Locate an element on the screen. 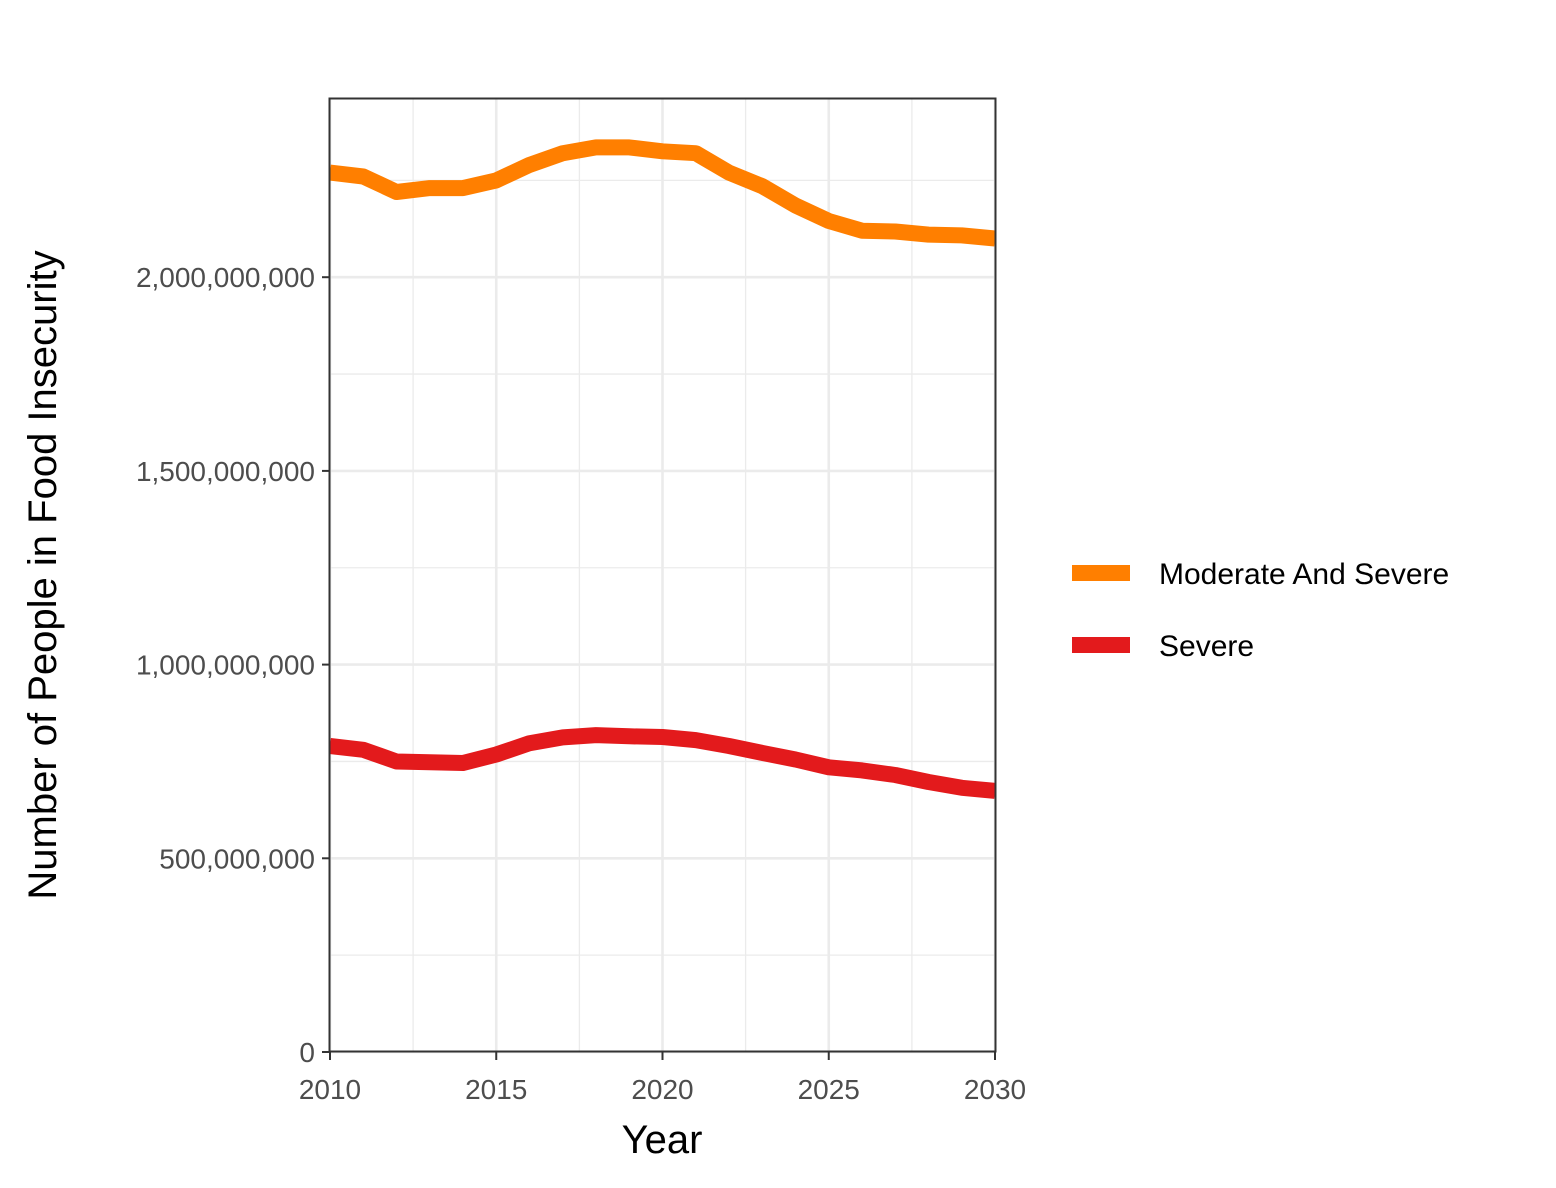  x-axis-title: Year is located at coordinates (662, 1140).